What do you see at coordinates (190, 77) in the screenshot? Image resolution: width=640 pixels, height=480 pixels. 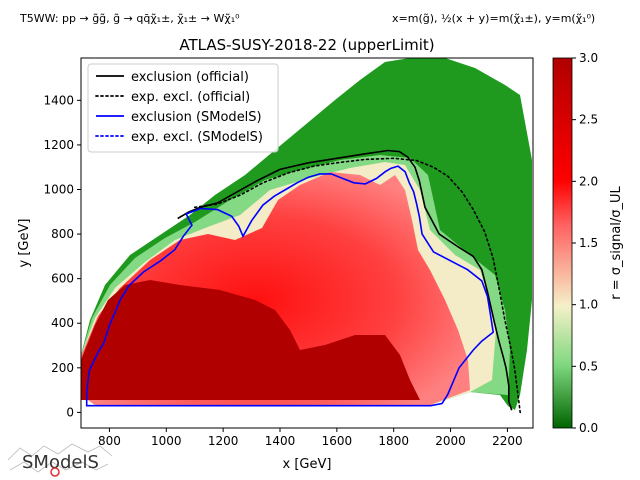 I see `legend-label: exclusion (official)` at bounding box center [190, 77].